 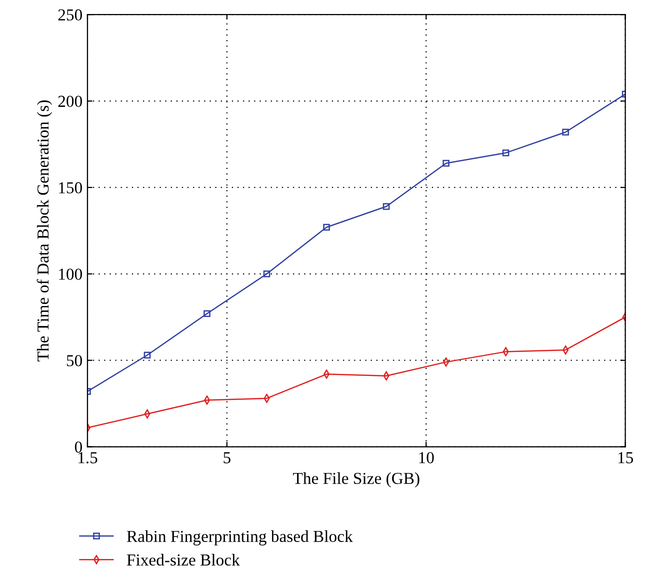 I want to click on y-tick-label: 0, so click(x=78, y=447).